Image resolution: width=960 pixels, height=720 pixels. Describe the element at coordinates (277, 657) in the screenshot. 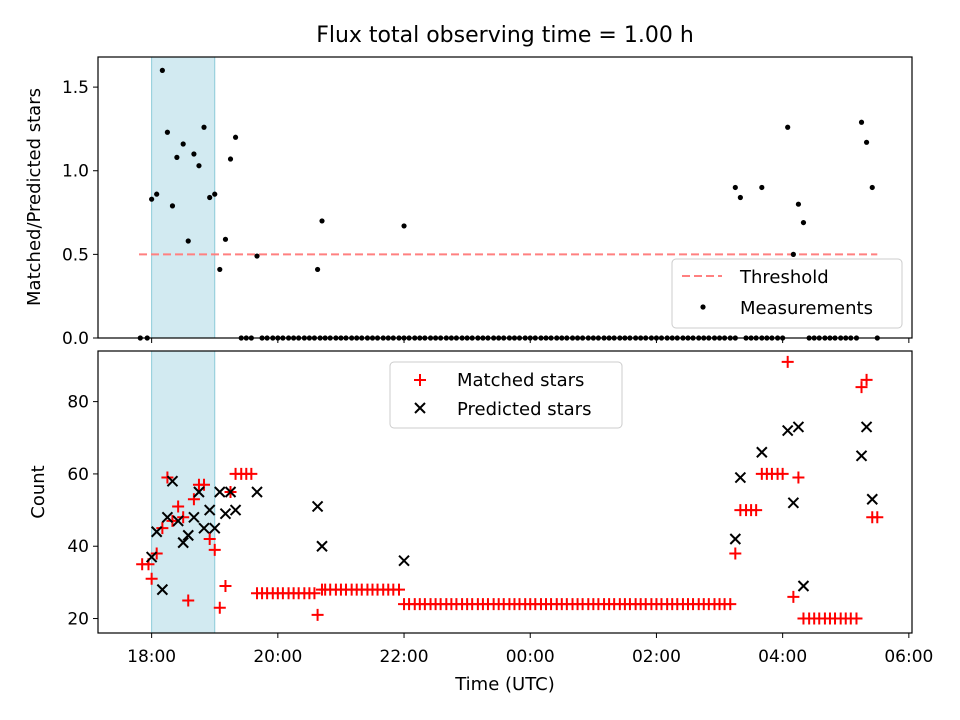

I see `x-tick-label: 20:00` at that location.